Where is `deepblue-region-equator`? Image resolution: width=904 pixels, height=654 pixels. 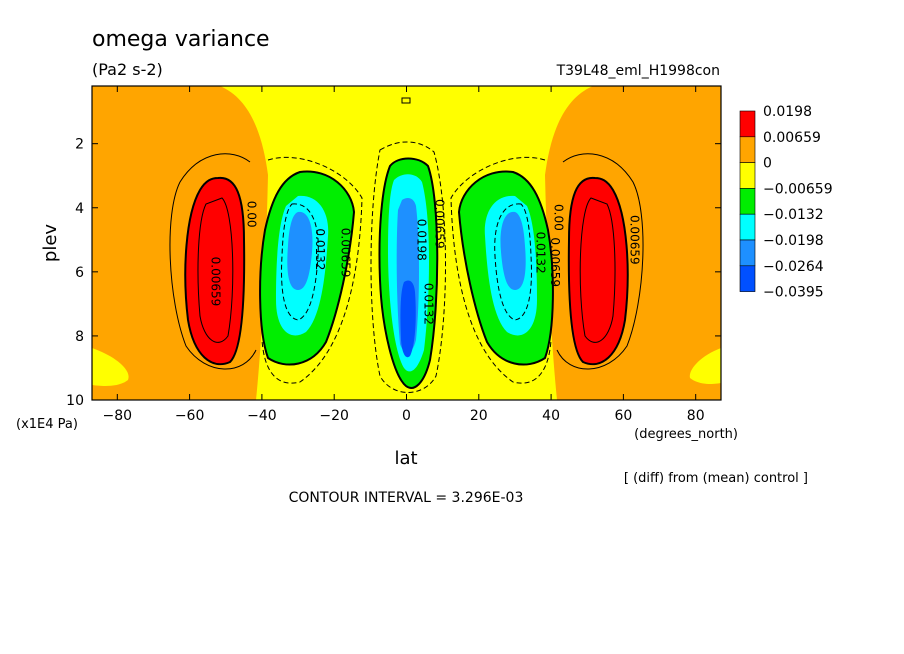 deepblue-region-equator is located at coordinates (408, 319).